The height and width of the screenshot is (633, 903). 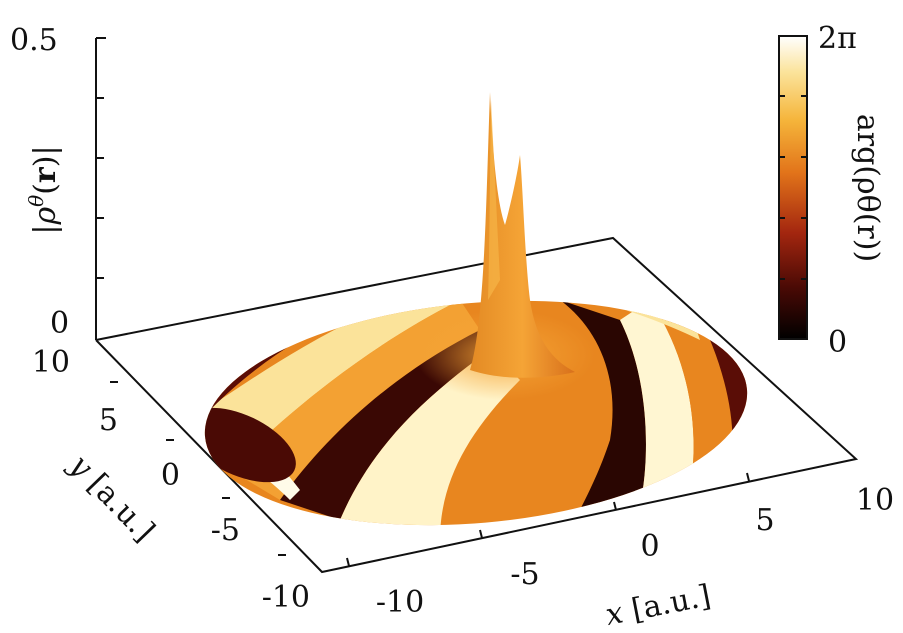 What do you see at coordinates (400, 602) in the screenshot?
I see `x-tick-label: -10` at bounding box center [400, 602].